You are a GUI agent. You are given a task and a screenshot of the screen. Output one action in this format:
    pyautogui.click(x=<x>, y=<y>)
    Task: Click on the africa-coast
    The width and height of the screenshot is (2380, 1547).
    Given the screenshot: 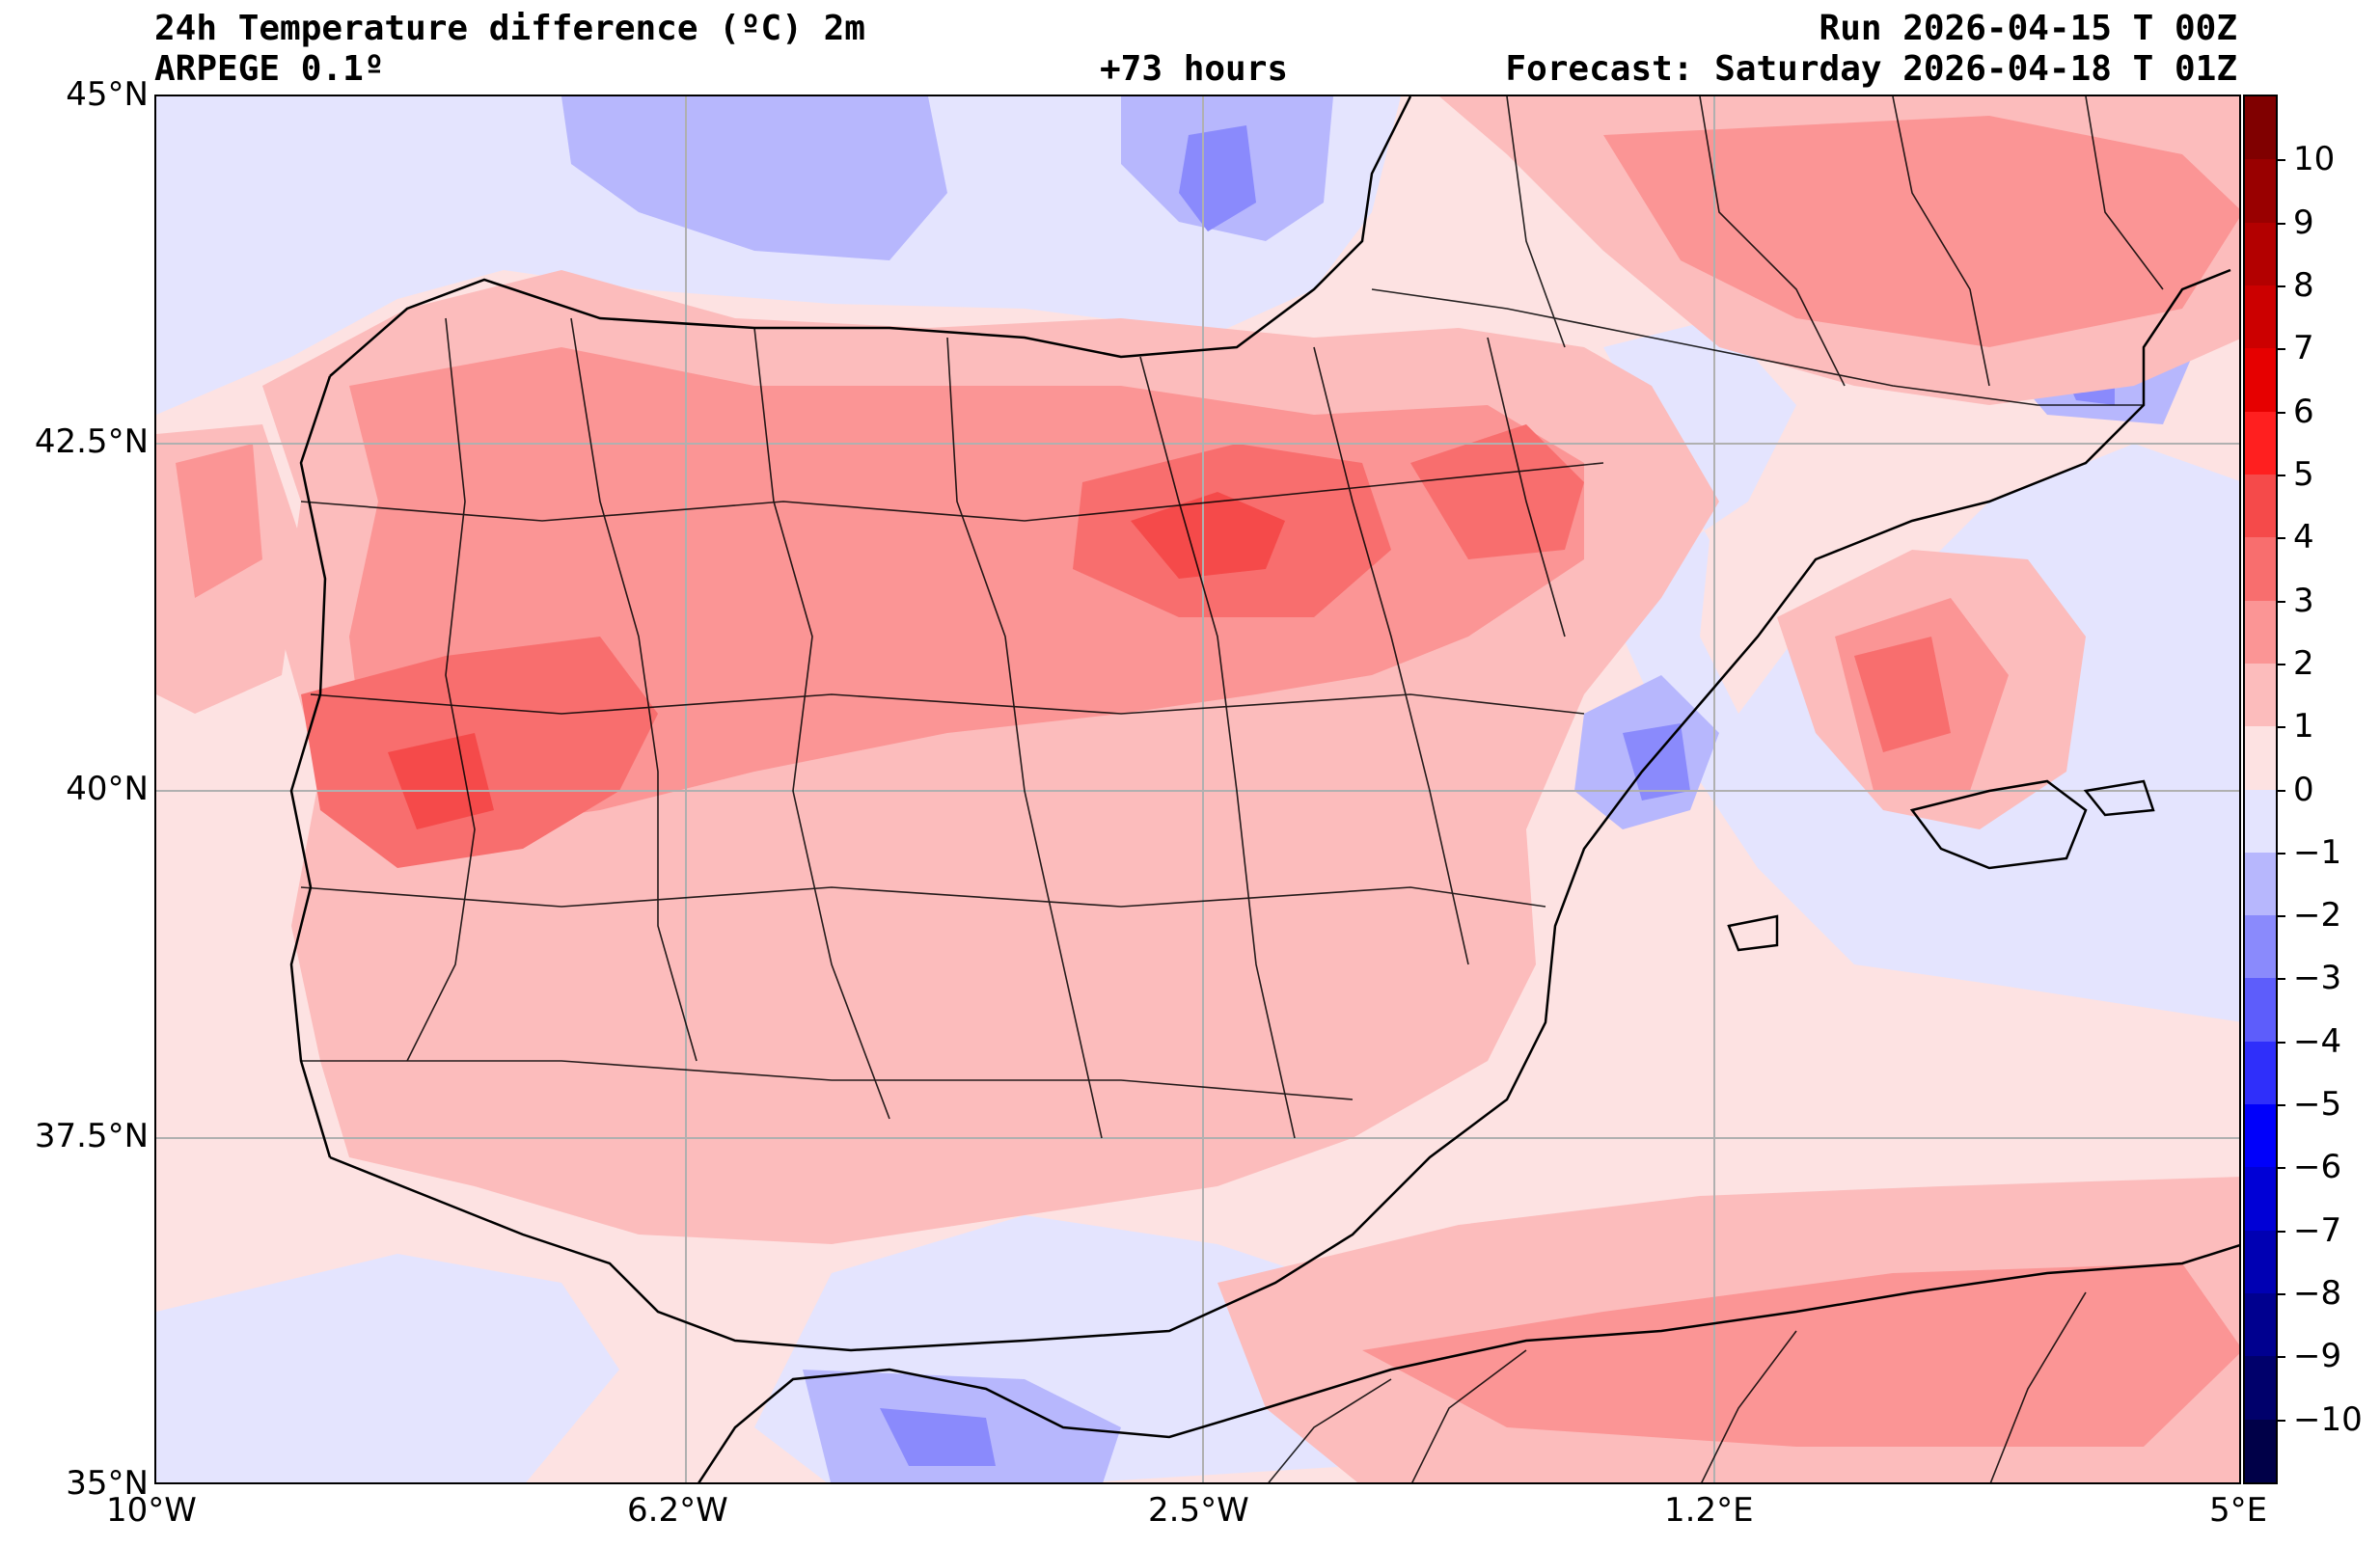 What is the action you would take?
    pyautogui.click(x=1469, y=1363)
    